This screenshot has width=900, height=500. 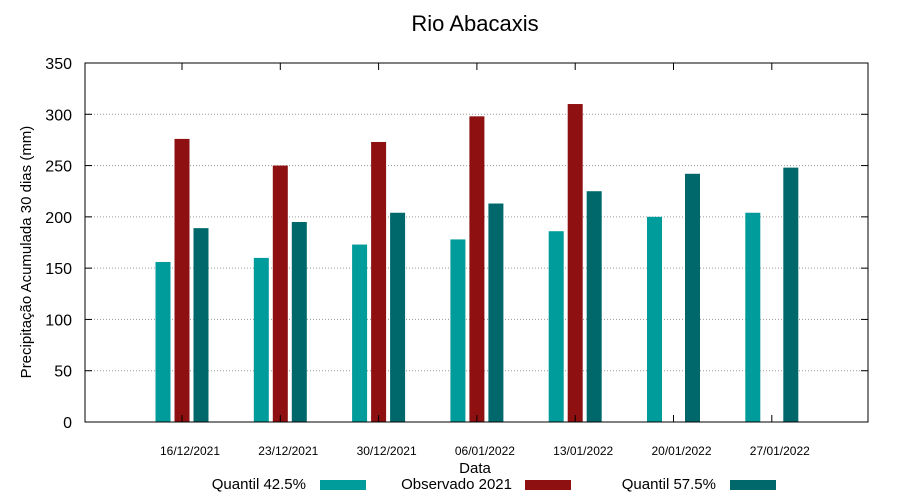 What do you see at coordinates (669, 484) in the screenshot?
I see `legend-label: Quantil 57.5%` at bounding box center [669, 484].